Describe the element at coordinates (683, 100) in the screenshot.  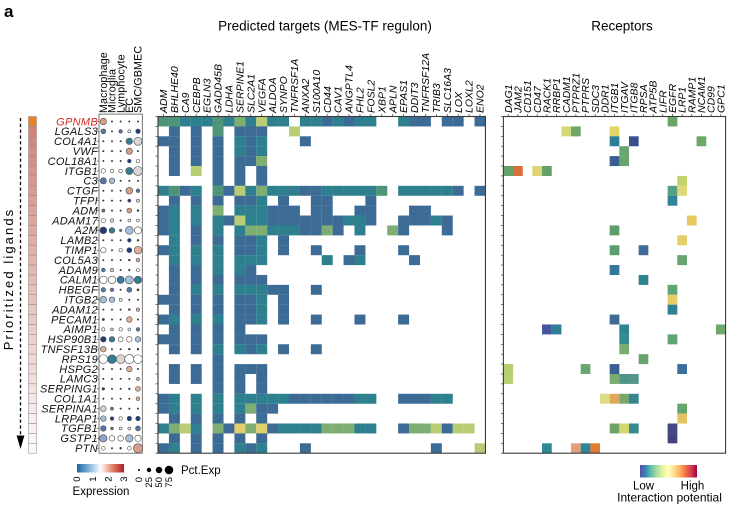
I see `svg-text: LRP1` at that location.